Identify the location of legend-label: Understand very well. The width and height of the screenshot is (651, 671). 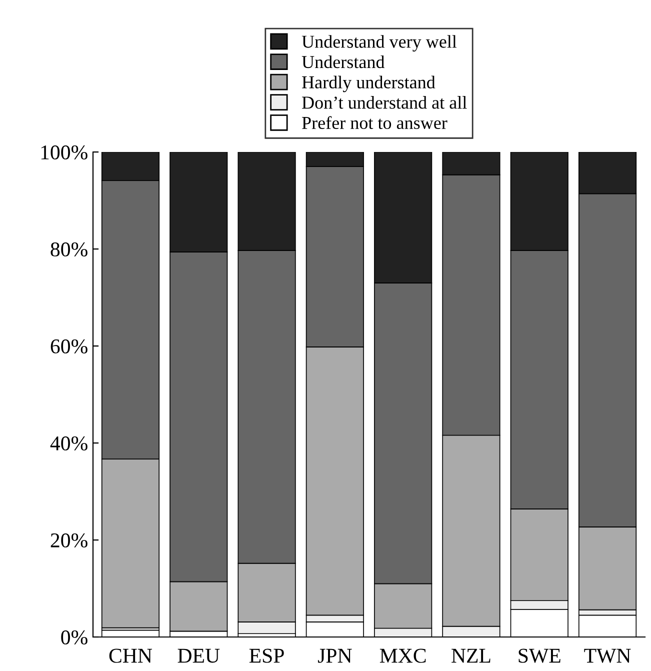
(379, 43).